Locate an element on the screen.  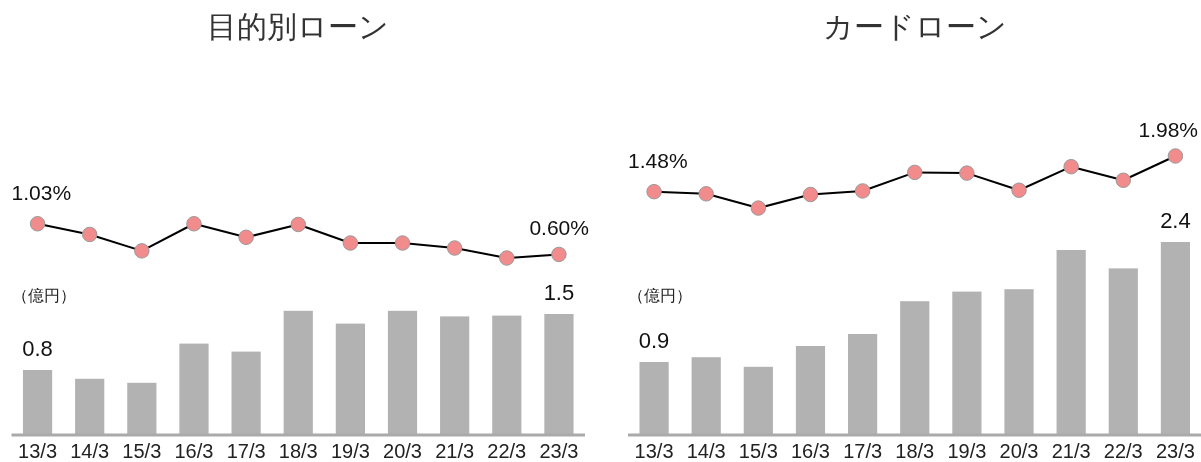
data-label: 0.8 is located at coordinates (37, 348).